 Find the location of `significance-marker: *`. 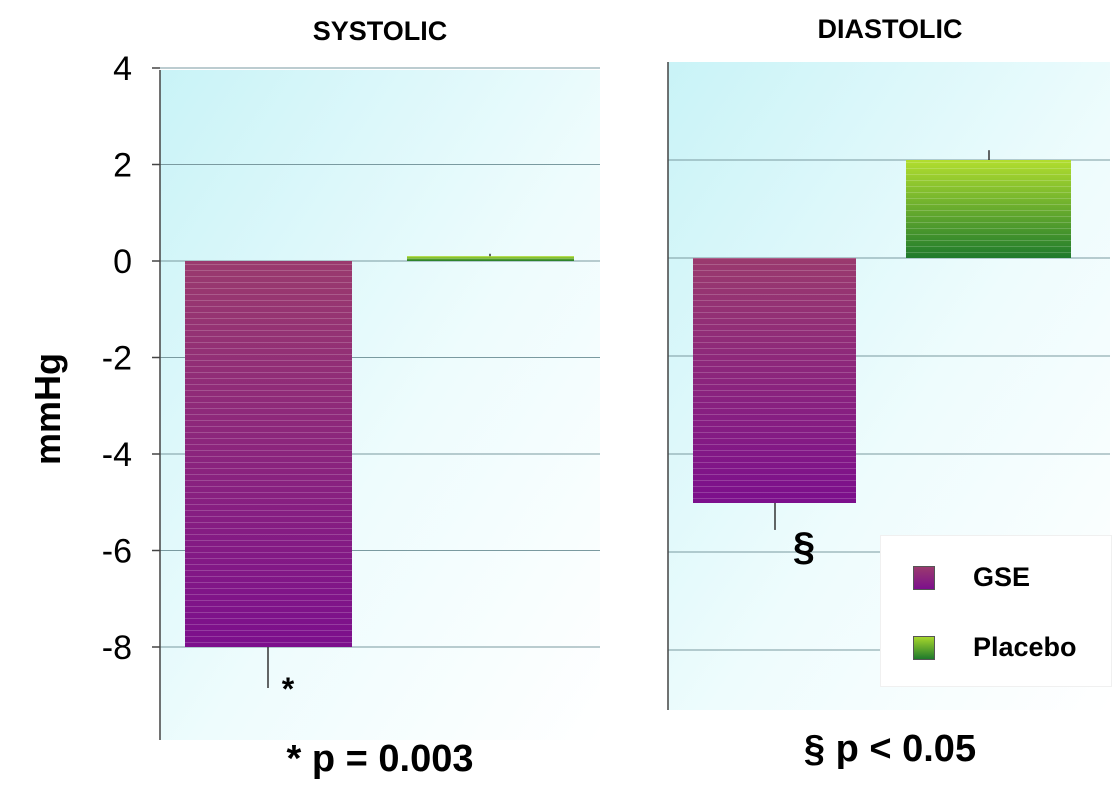

significance-marker: * is located at coordinates (288, 689).